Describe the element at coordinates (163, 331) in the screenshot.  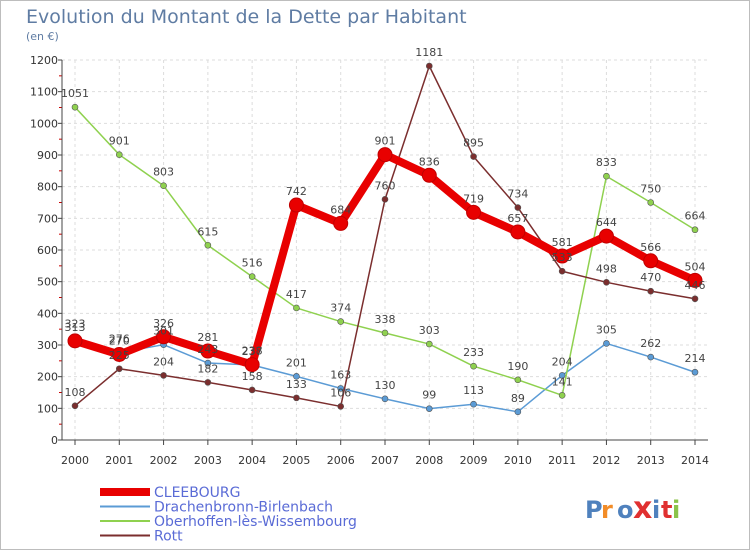
I see `data-label: 301` at that location.